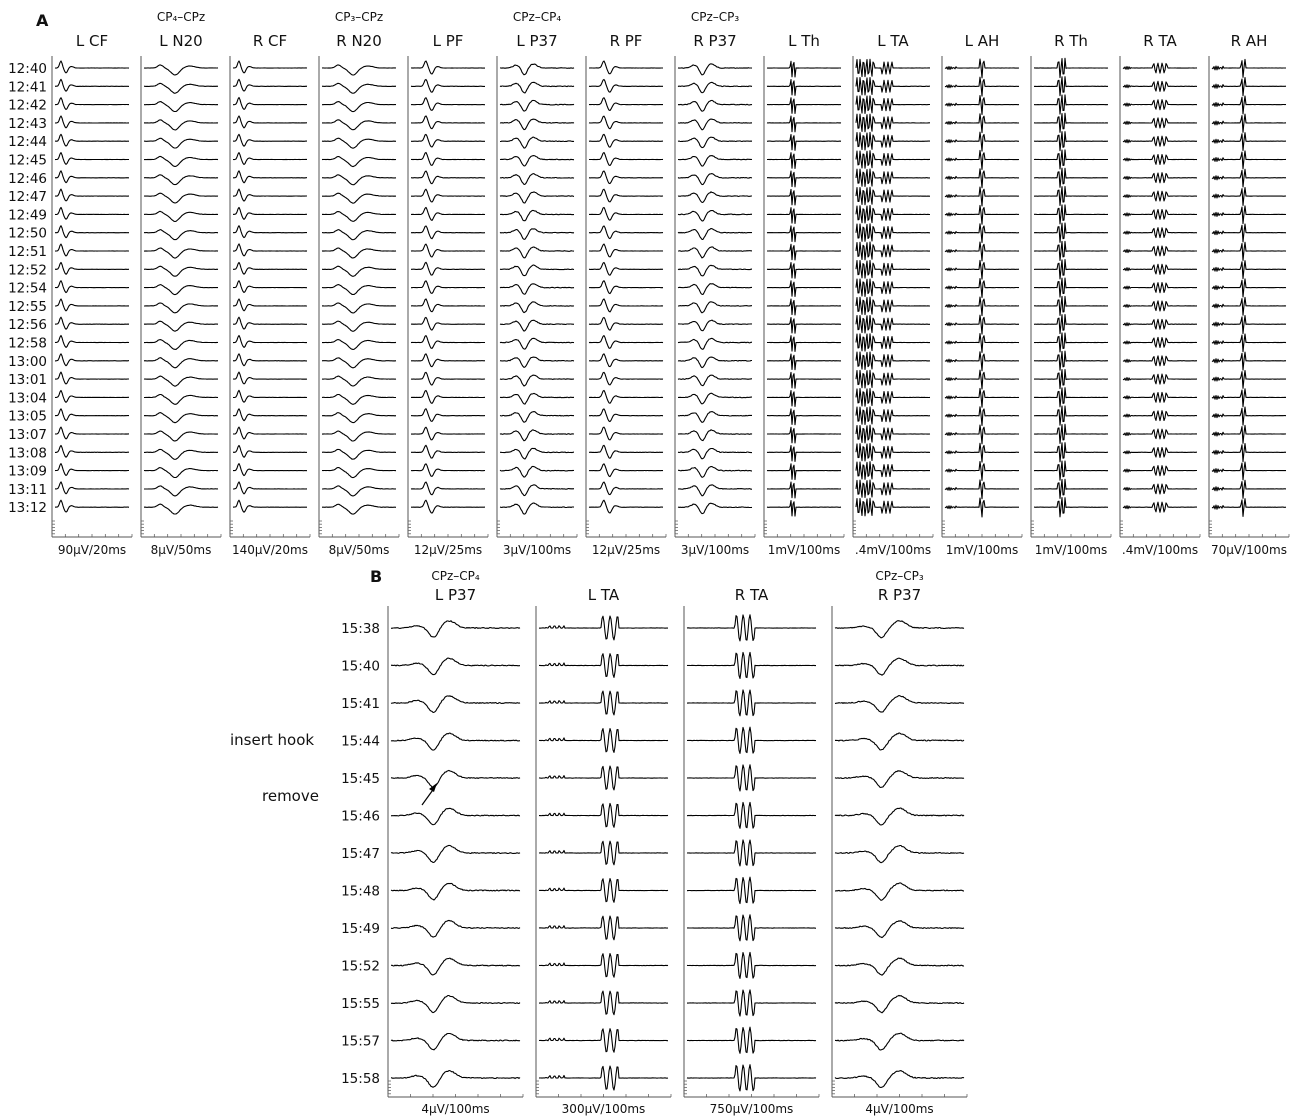  Describe the element at coordinates (360, 854) in the screenshot. I see `time-label: 15:47` at that location.